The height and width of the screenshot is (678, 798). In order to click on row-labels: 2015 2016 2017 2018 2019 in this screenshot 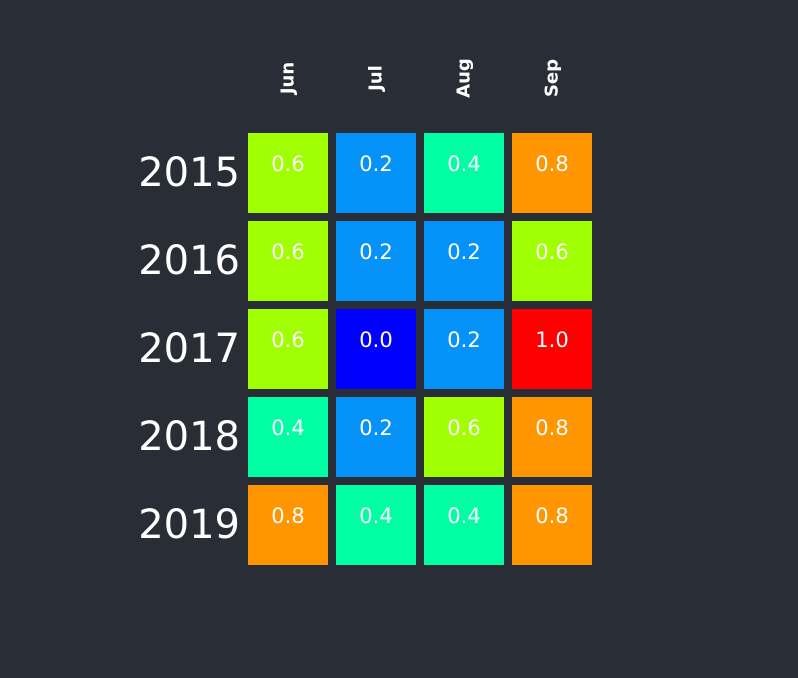, I will do `click(189, 349)`.